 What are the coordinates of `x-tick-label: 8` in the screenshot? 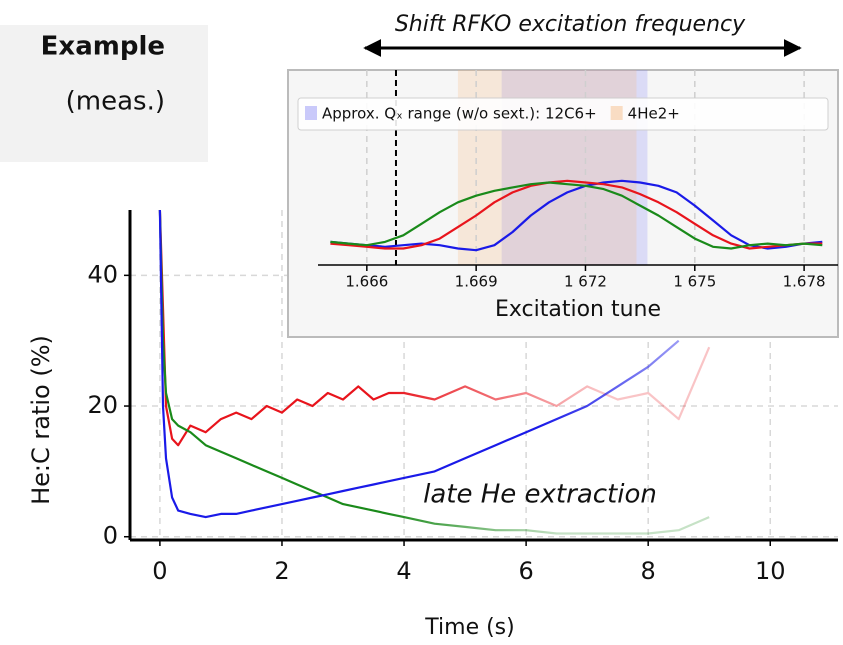 It's located at (648, 571).